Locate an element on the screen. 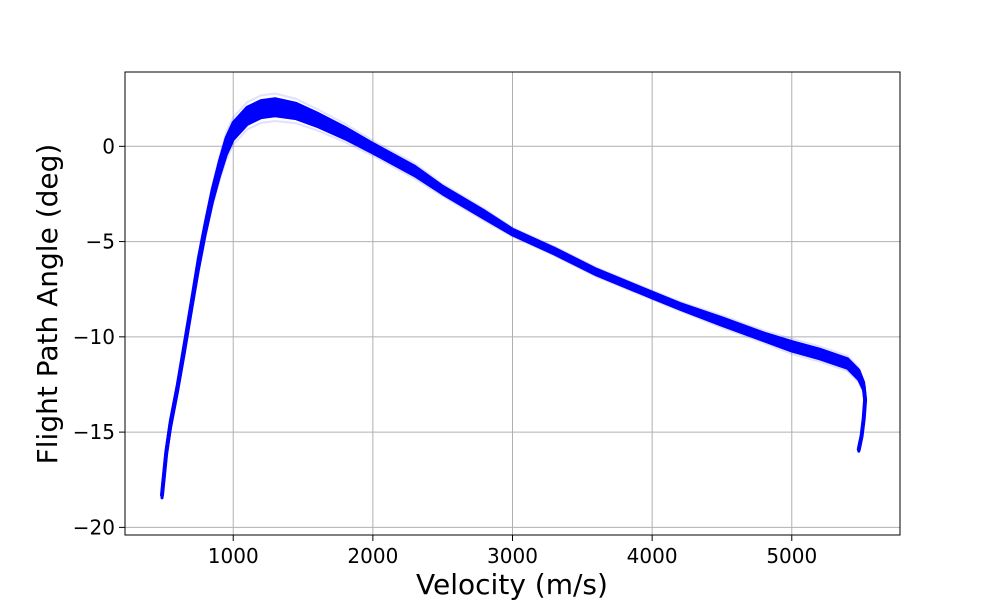  y-axis-ticks: 0 −5 −10 −15 −20 is located at coordinates (99, 336).